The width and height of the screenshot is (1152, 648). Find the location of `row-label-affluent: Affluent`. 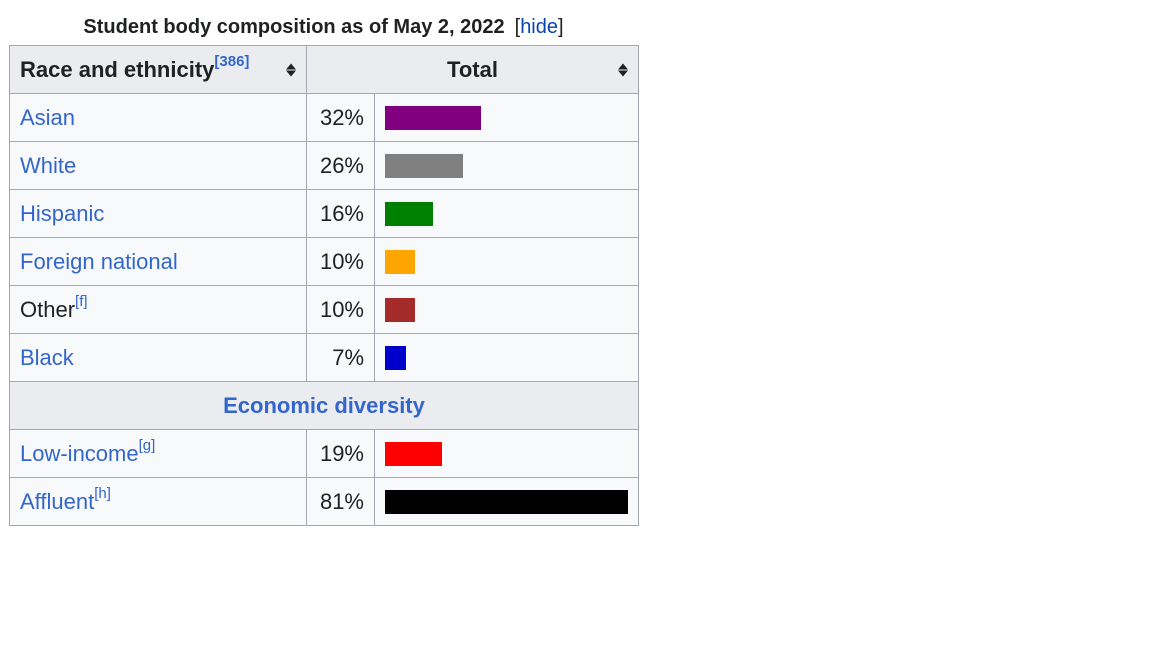

row-label-affluent: Affluent is located at coordinates (57, 501).